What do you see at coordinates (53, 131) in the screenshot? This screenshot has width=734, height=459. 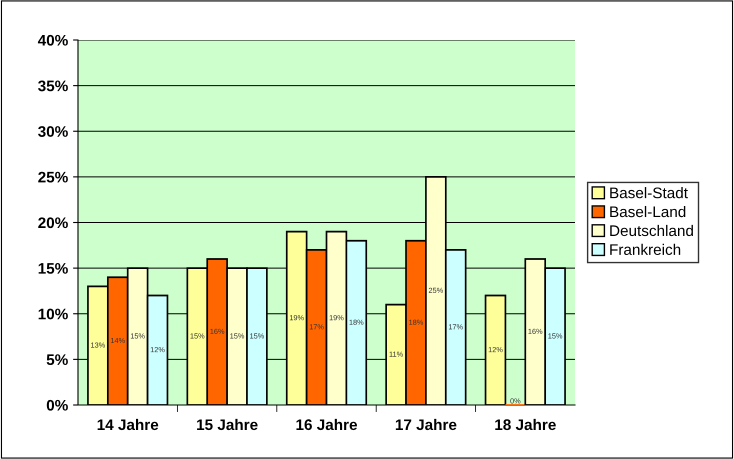 I see `y-tick-label: 30%` at bounding box center [53, 131].